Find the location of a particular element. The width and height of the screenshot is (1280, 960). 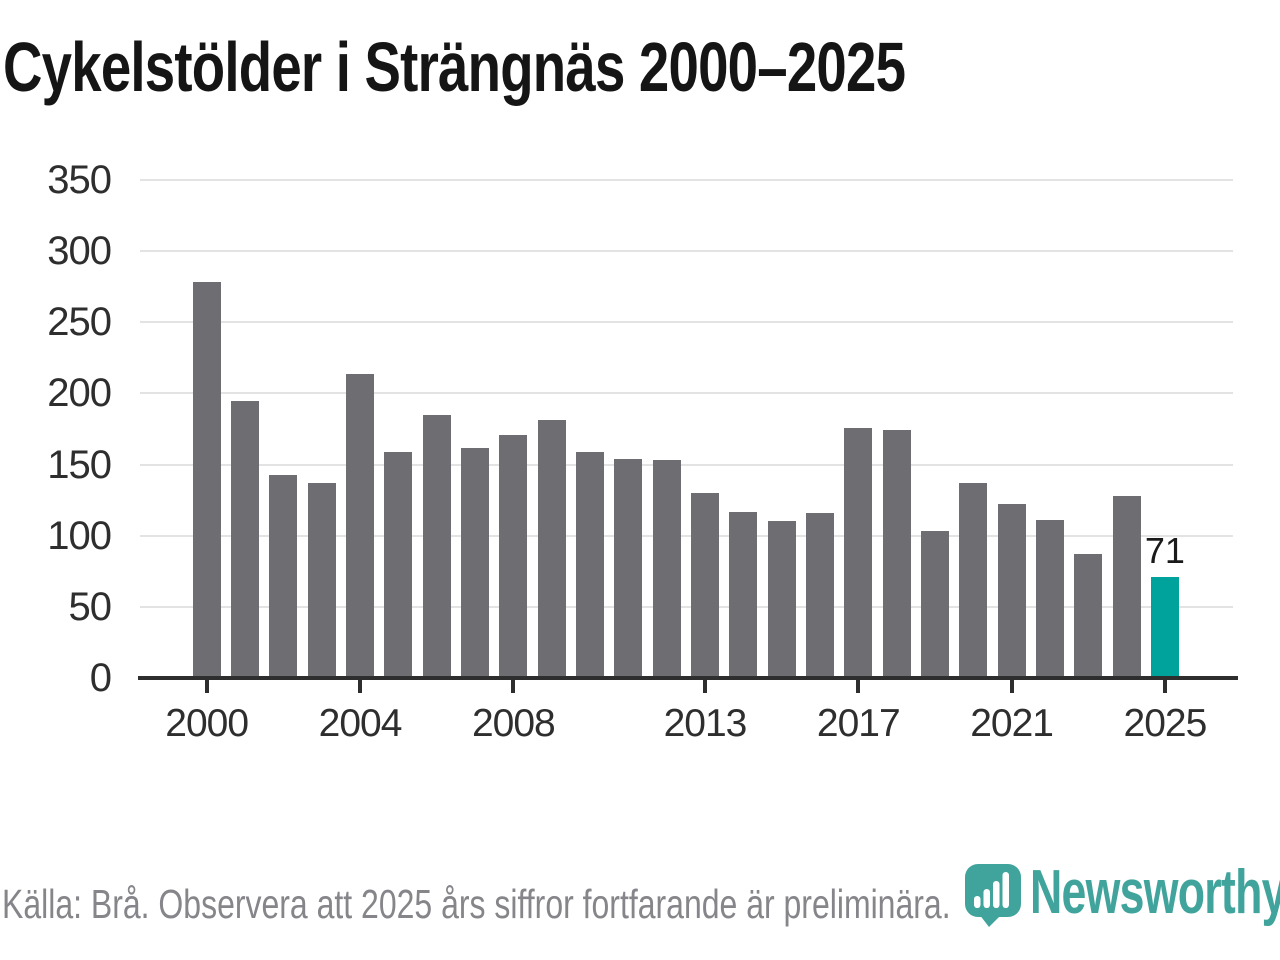

bar-2001 is located at coordinates (245, 539).